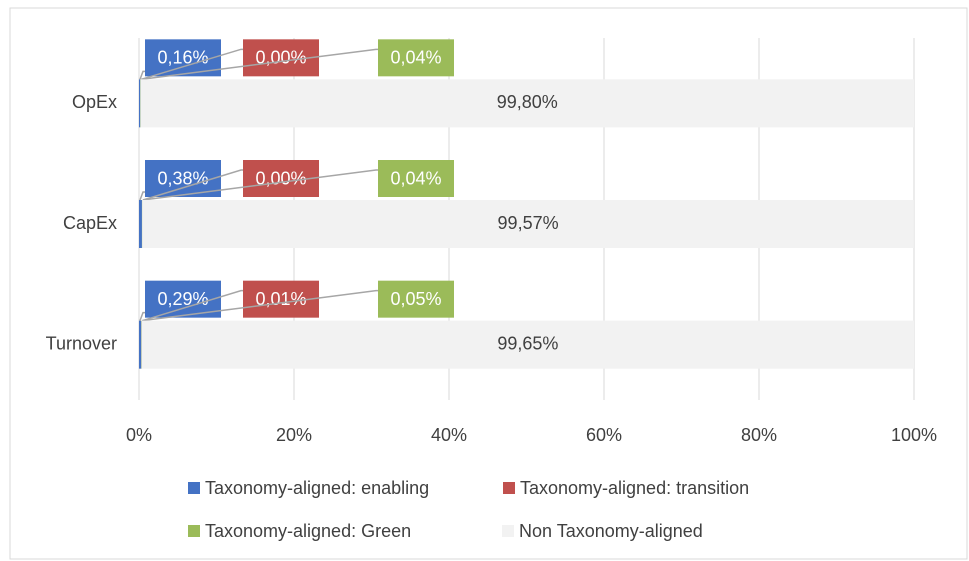  What do you see at coordinates (139, 435) in the screenshot?
I see `x-tick-label: 0%` at bounding box center [139, 435].